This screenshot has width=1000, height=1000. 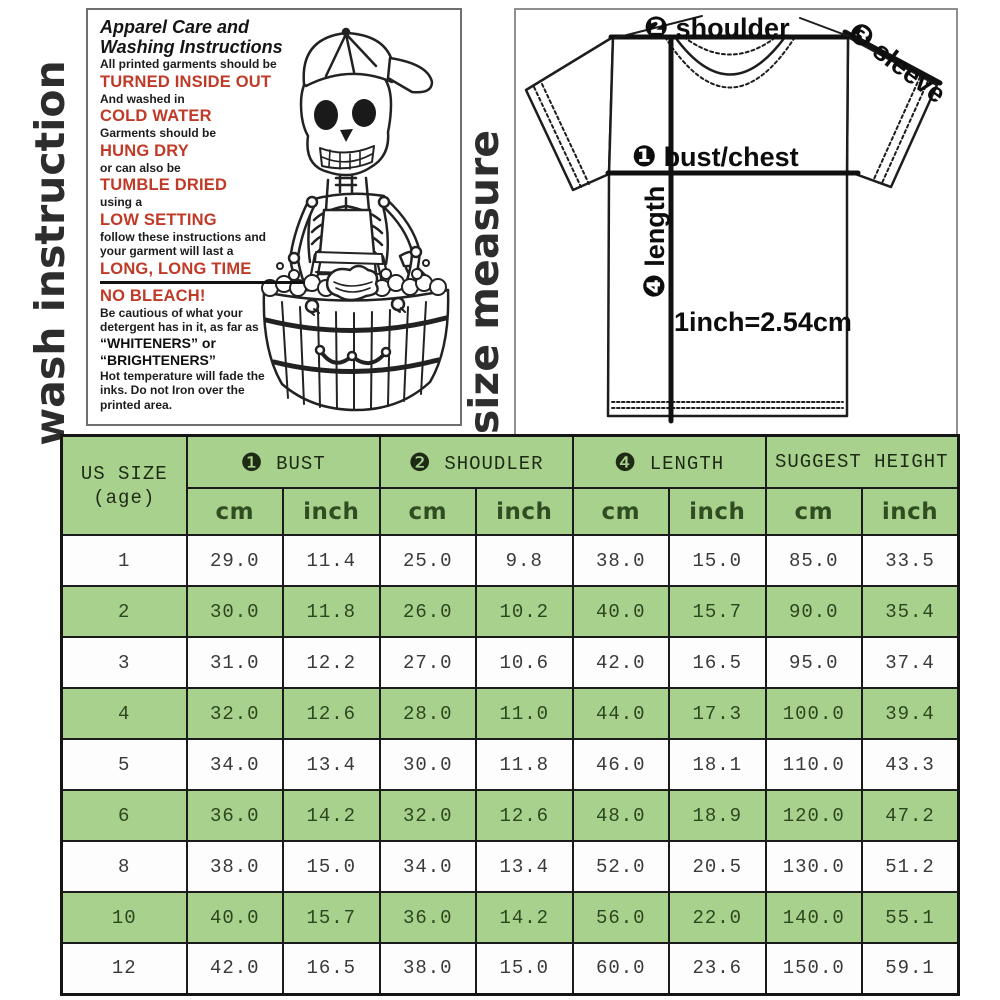 What do you see at coordinates (510, 866) in the screenshot?
I see `table-row: 8 38.0 15.0 34.0 13.4 52.0 20.5 130.0 51.2` at bounding box center [510, 866].